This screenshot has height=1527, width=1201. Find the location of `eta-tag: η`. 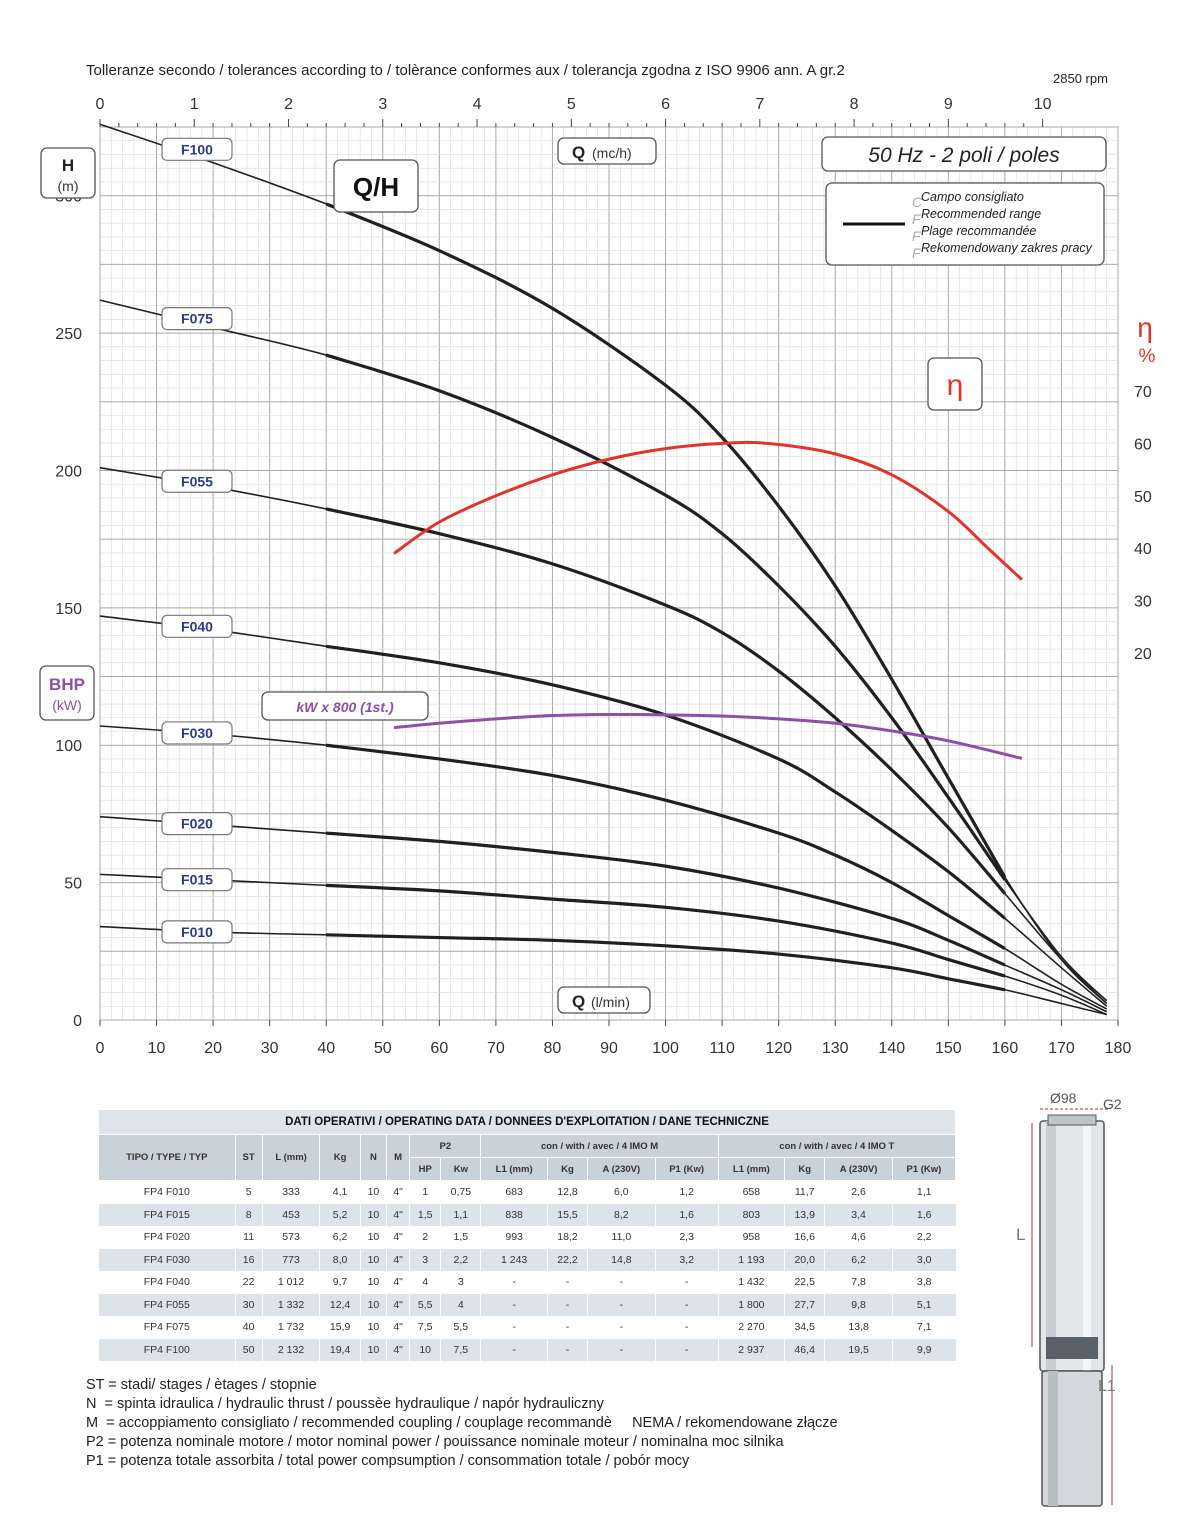

eta-tag: η is located at coordinates (955, 385).